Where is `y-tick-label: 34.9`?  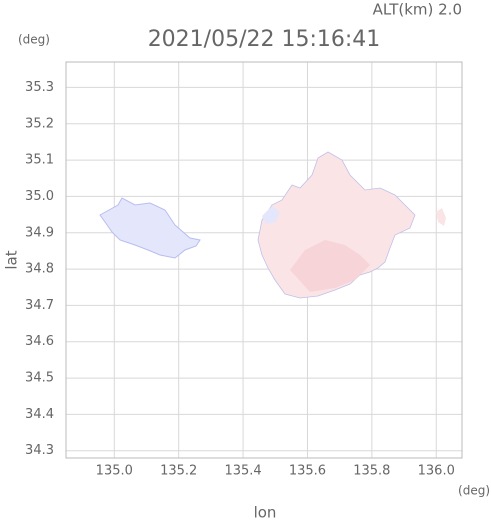
y-tick-label: 34.9 is located at coordinates (39, 232).